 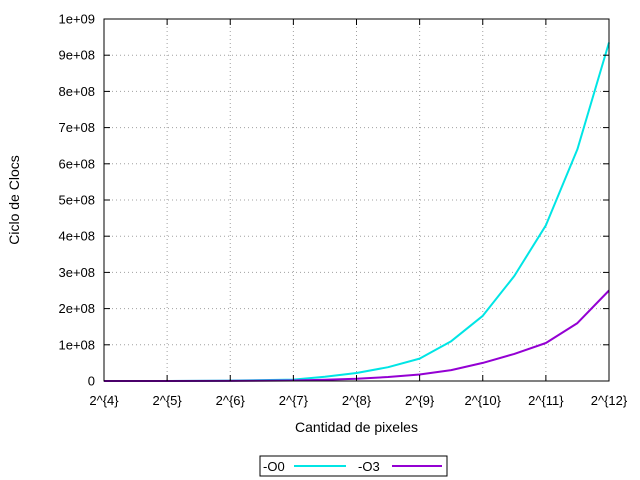 What do you see at coordinates (76, 163) in the screenshot?
I see `y-tick-label: 6e+08` at bounding box center [76, 163].